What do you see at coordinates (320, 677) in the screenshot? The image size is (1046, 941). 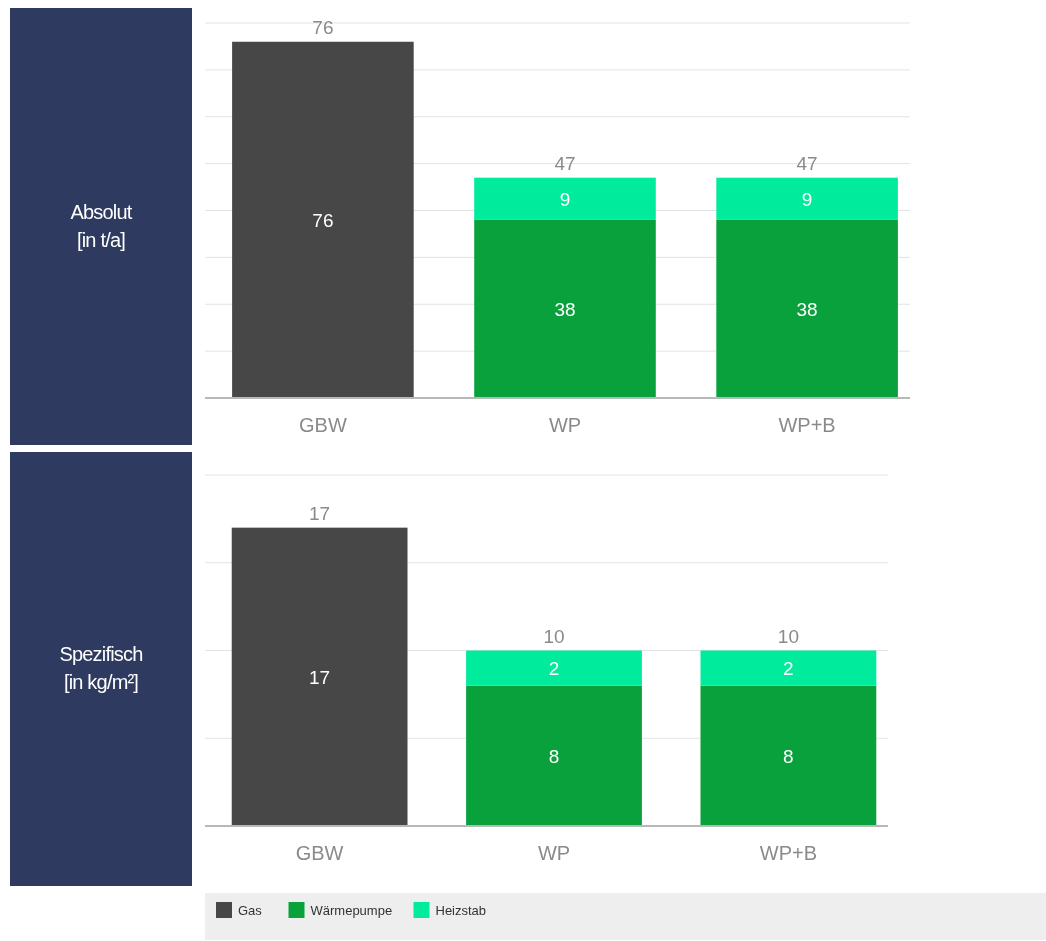 I see `data-label: 17` at bounding box center [320, 677].